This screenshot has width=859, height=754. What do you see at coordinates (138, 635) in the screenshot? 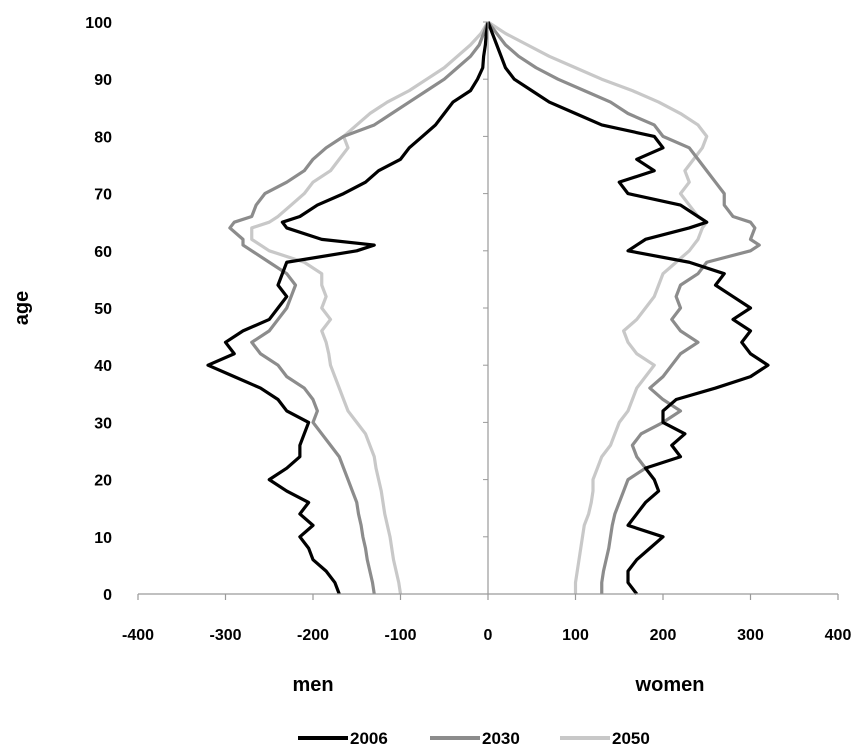
I see `x-tick-label: -400` at bounding box center [138, 635].